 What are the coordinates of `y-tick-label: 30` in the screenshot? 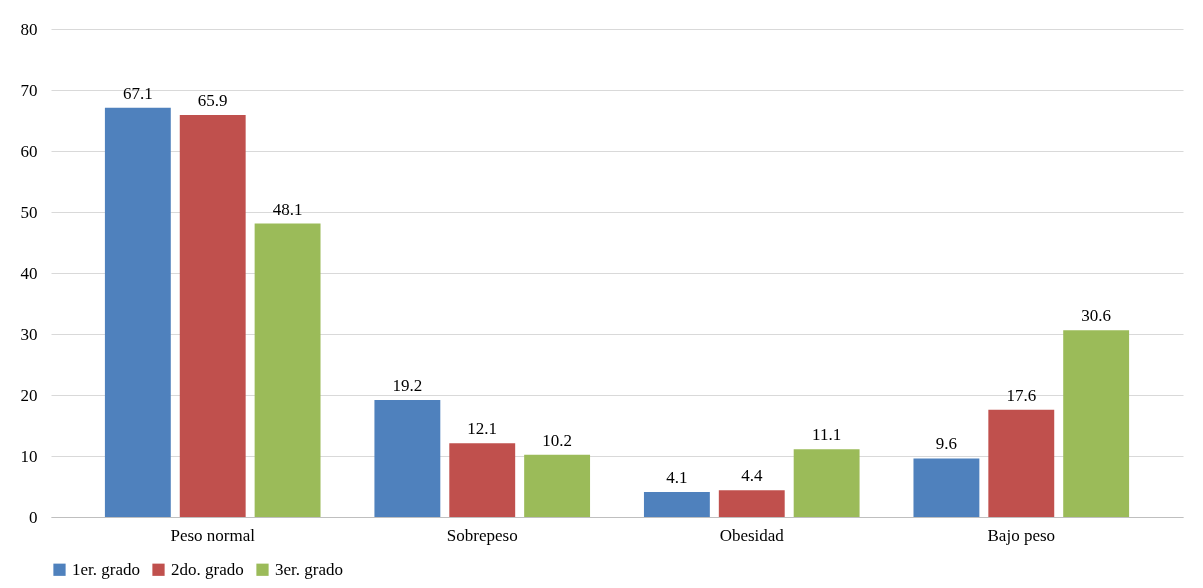 It's located at (29, 334).